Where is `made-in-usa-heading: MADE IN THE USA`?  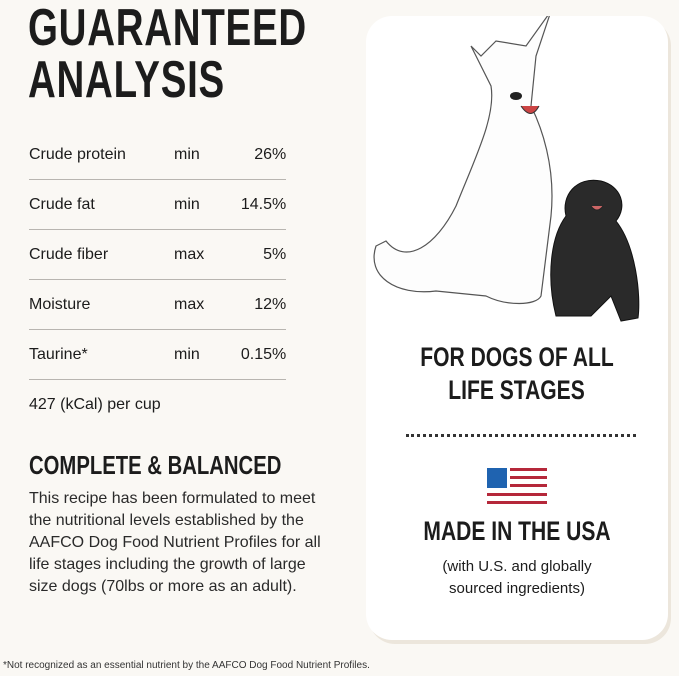
made-in-usa-heading: MADE IN THE USA is located at coordinates (517, 531).